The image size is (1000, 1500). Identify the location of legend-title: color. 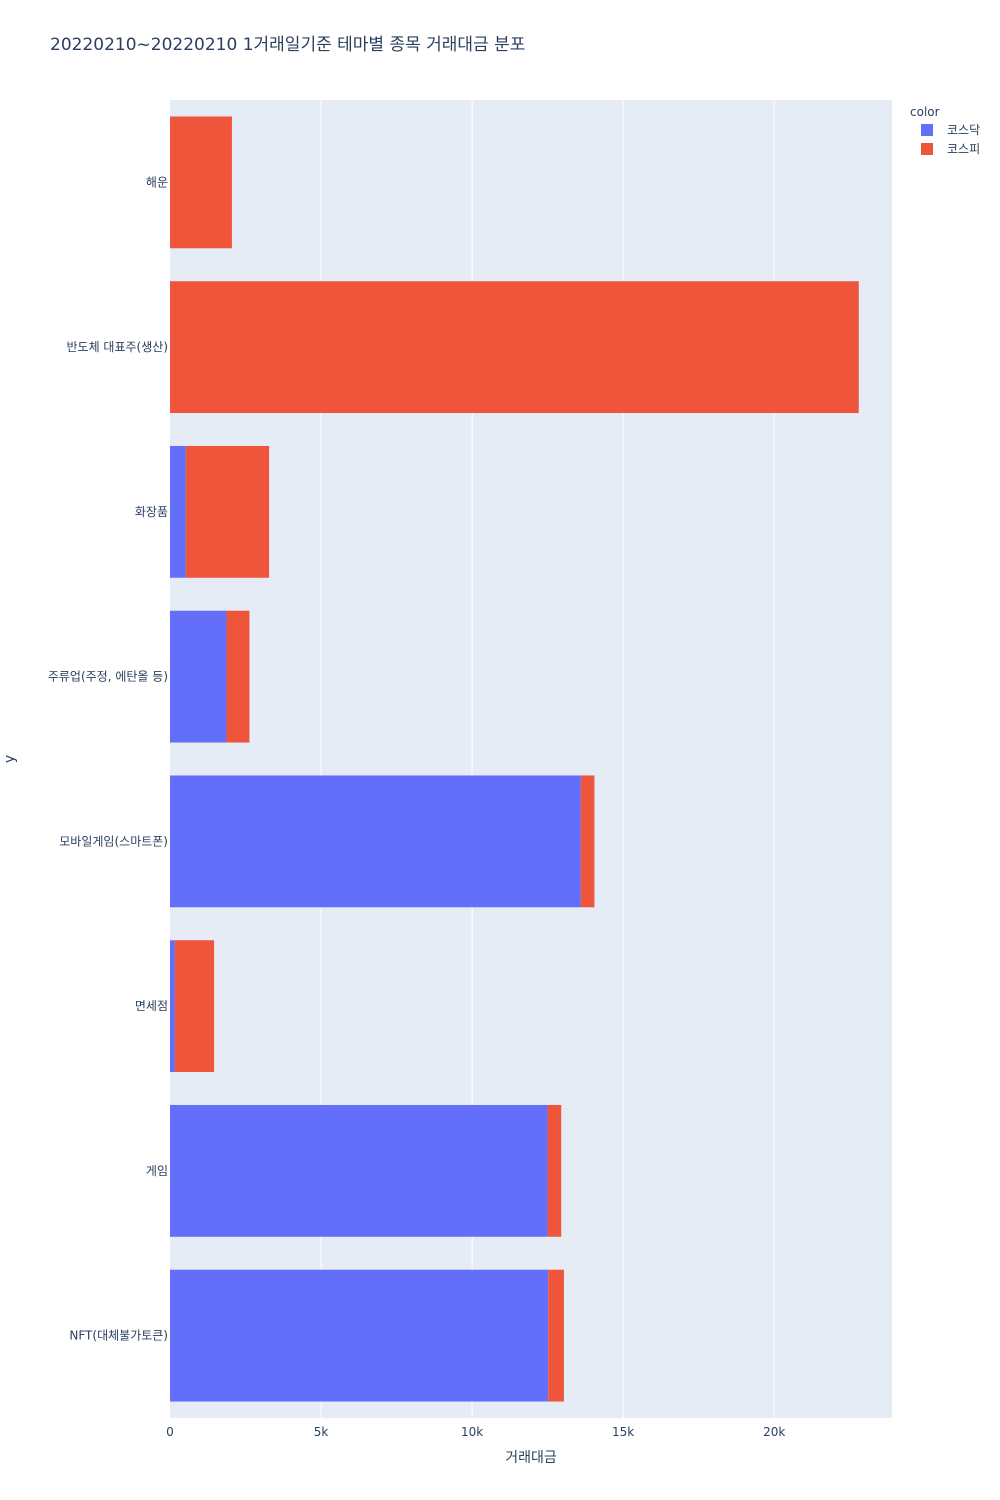
(925, 112).